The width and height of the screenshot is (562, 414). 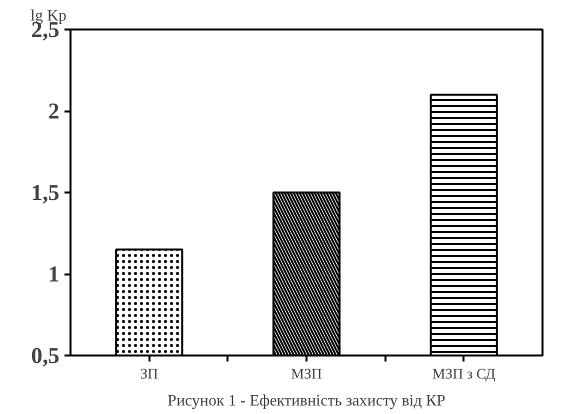 What do you see at coordinates (464, 374) in the screenshot?
I see `x-tick-label: МЗП з СД` at bounding box center [464, 374].